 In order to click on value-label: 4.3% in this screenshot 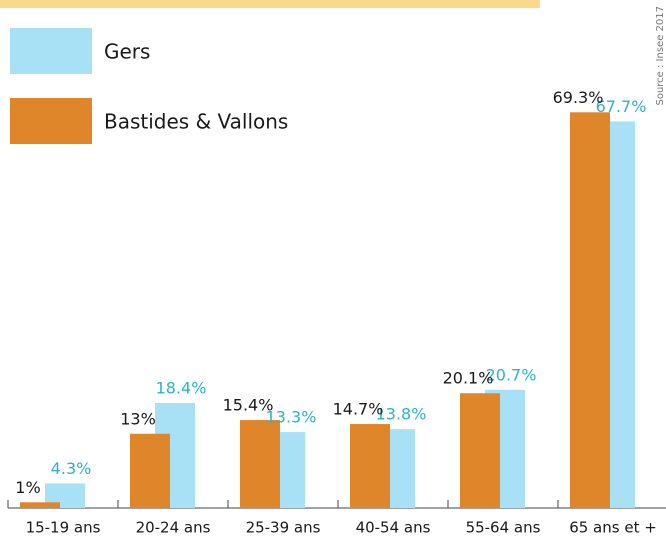, I will do `click(71, 468)`.